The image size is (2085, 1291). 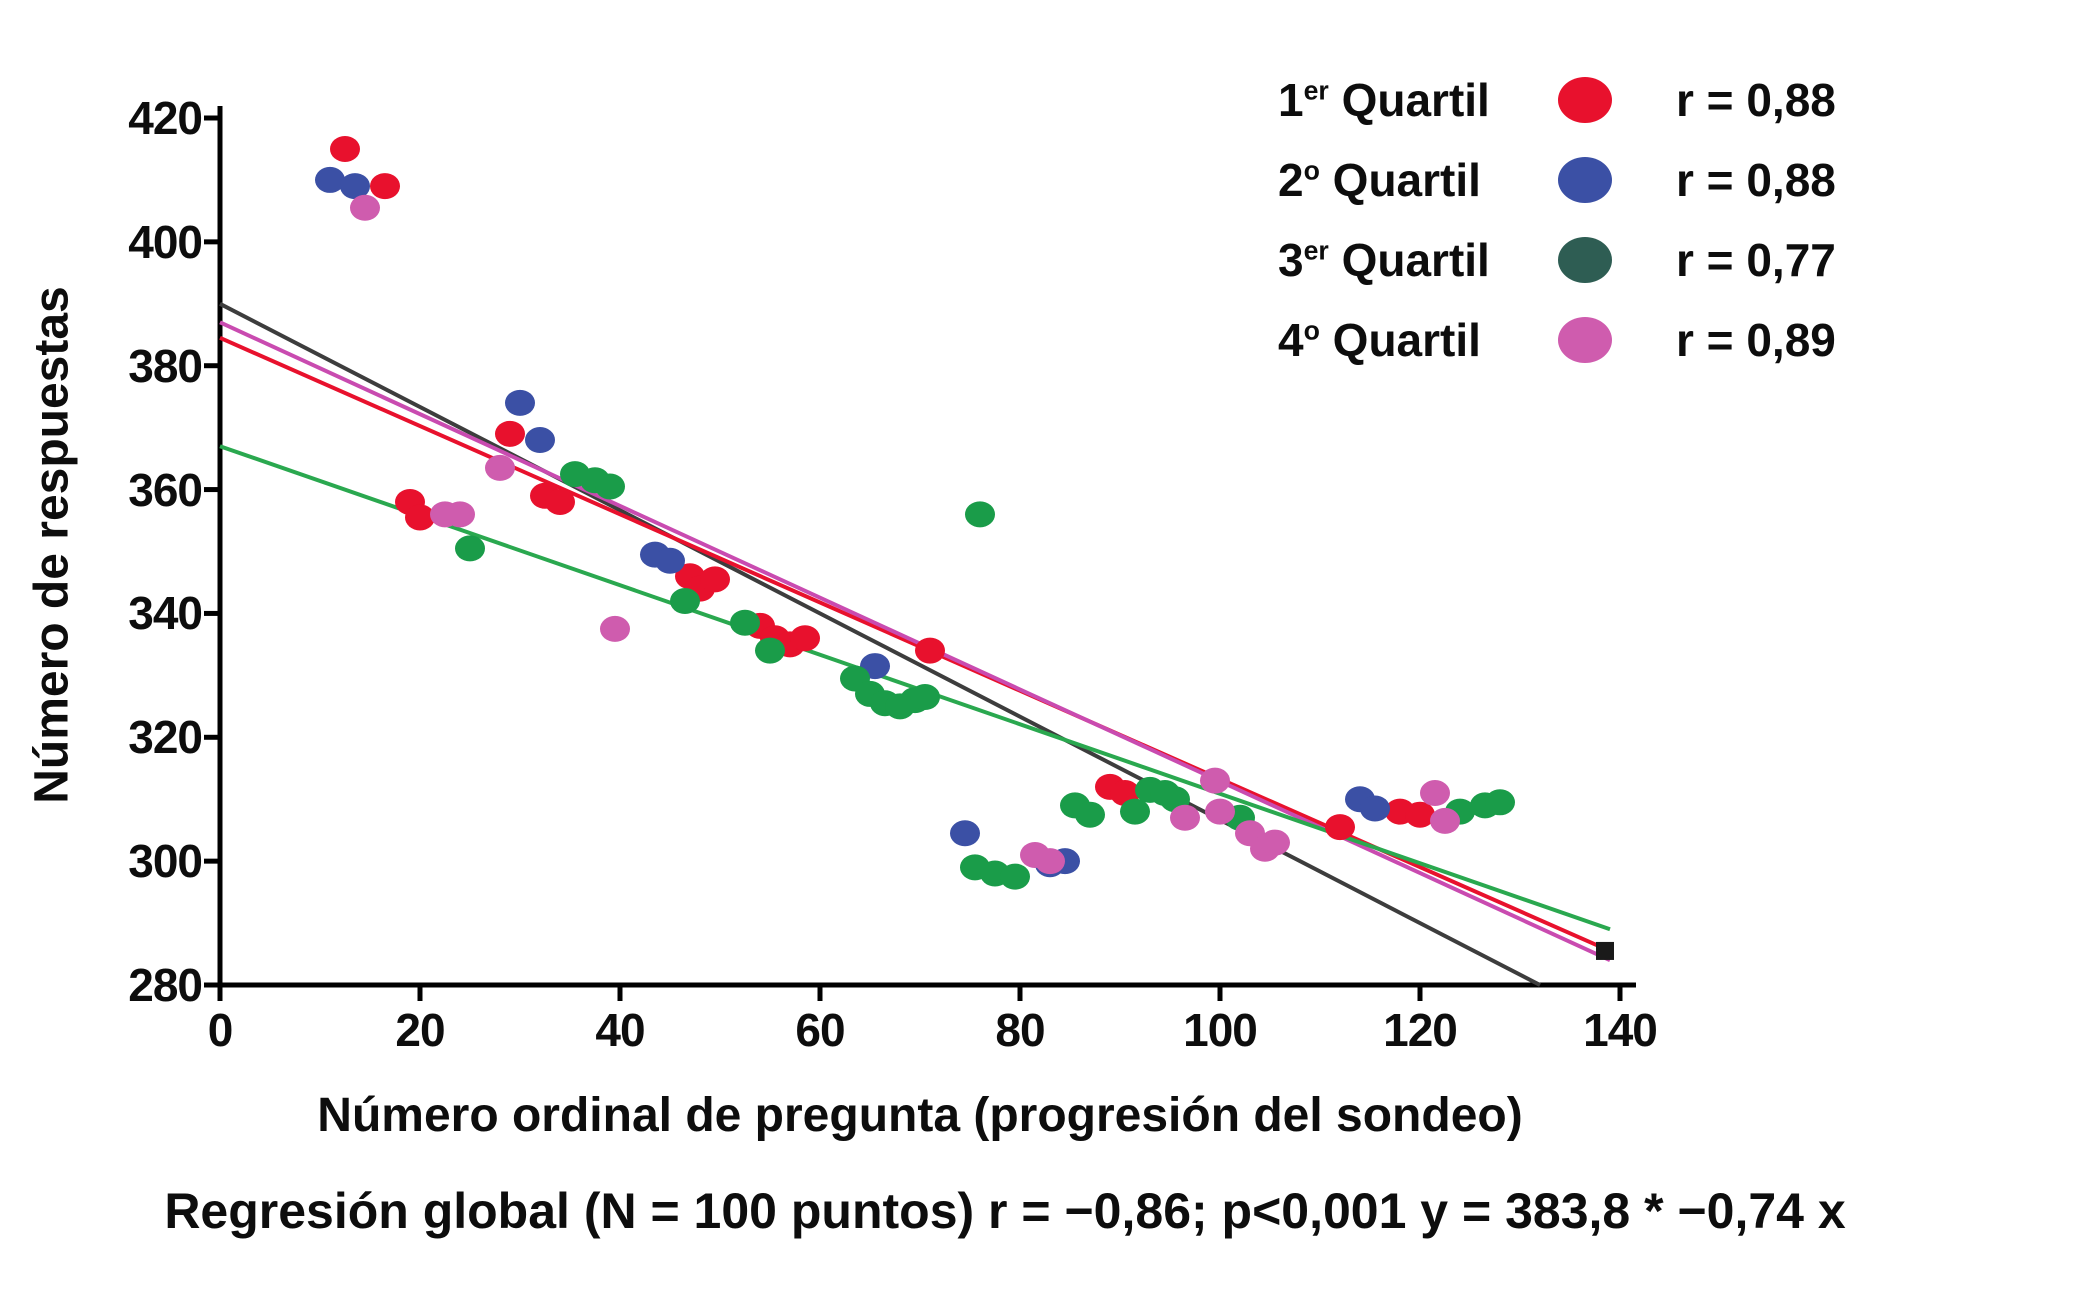 What do you see at coordinates (1420, 1030) in the screenshot?
I see `x-tick-label: 120` at bounding box center [1420, 1030].